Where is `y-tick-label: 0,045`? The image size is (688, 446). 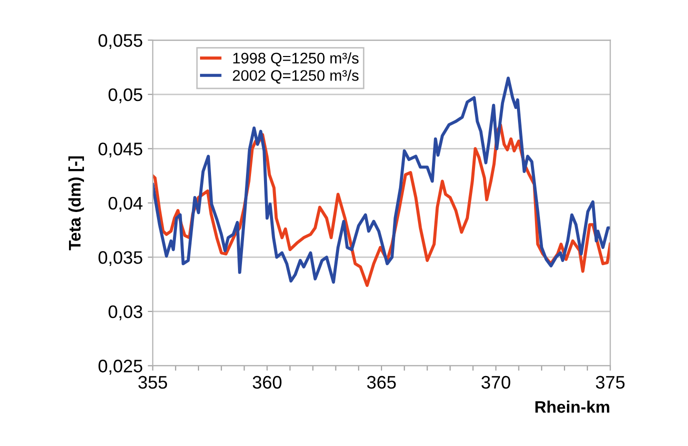 y-tick-label: 0,045 is located at coordinates (120, 150).